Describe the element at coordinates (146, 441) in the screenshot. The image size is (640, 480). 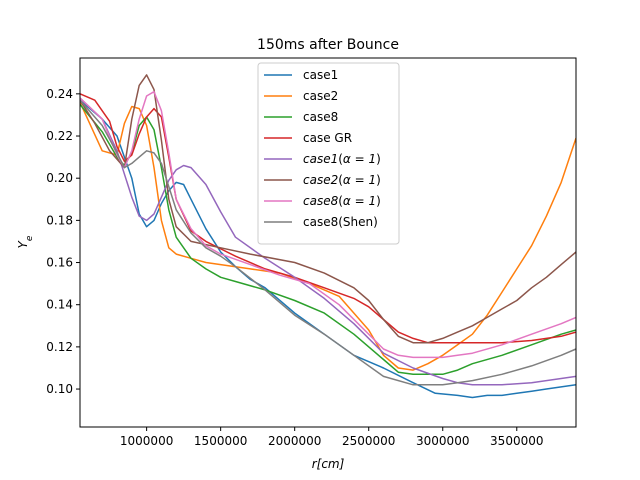
I see `x-tick-label: 1000000` at that location.